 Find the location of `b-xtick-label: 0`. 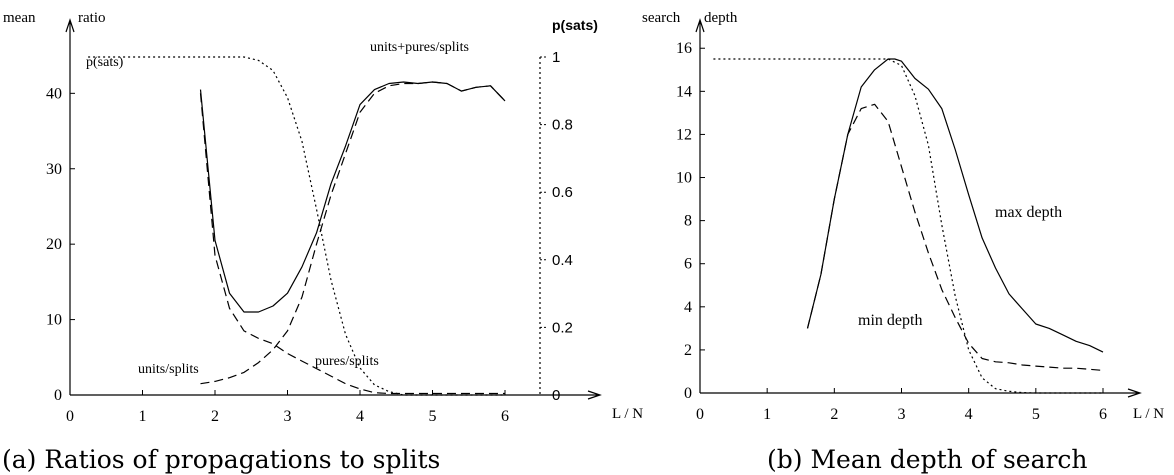

b-xtick-label: 0 is located at coordinates (700, 414).